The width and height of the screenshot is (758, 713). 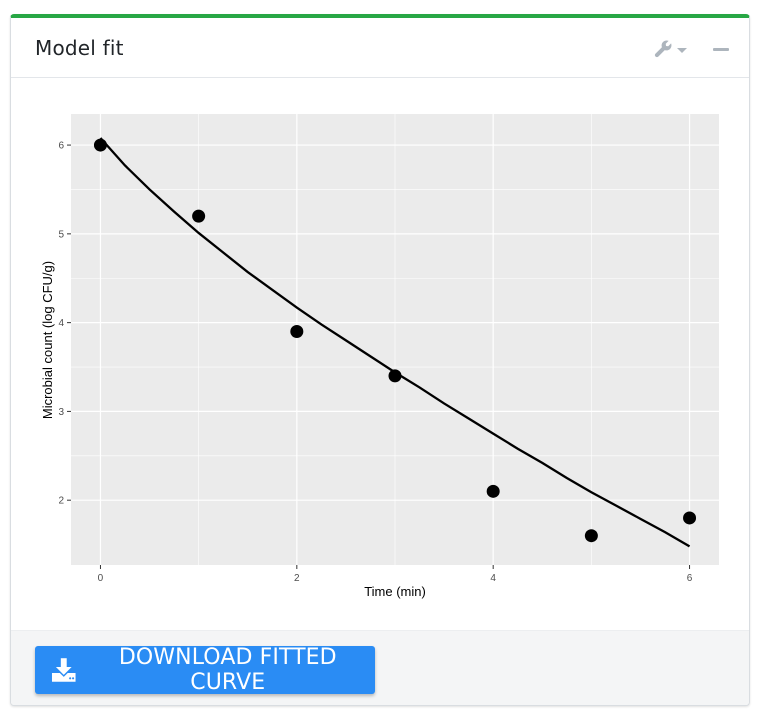 I want to click on settings-dropdown-button, so click(x=670, y=49).